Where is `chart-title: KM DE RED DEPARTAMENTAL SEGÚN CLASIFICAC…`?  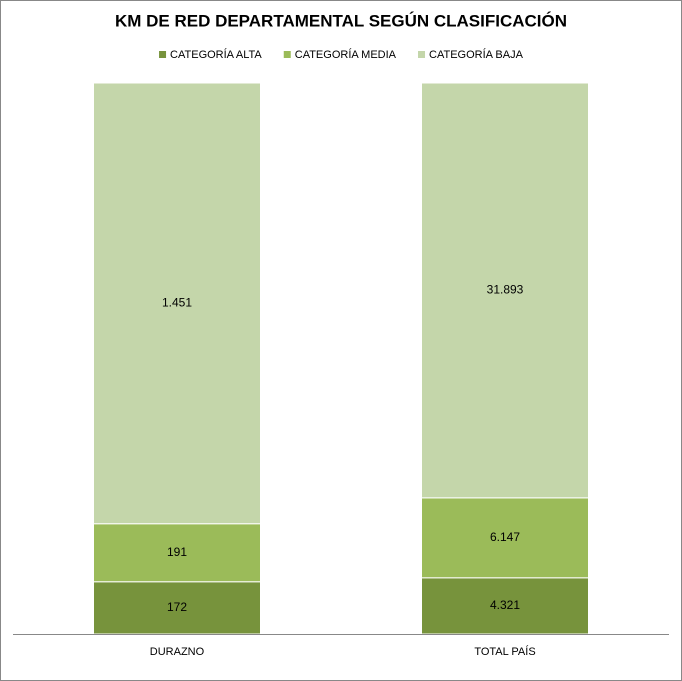
chart-title: KM DE RED DEPARTAMENTAL SEGÚN CLASIFICAC… is located at coordinates (341, 20).